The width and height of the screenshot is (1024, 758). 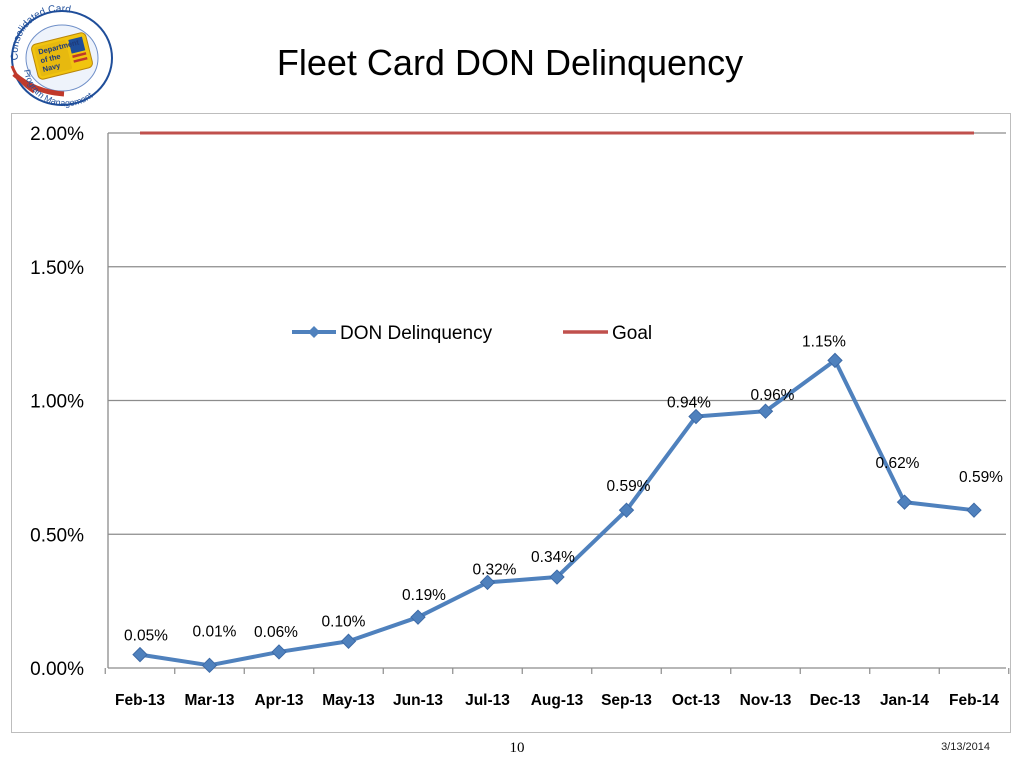 I want to click on data-label: 1.15%, so click(x=824, y=341).